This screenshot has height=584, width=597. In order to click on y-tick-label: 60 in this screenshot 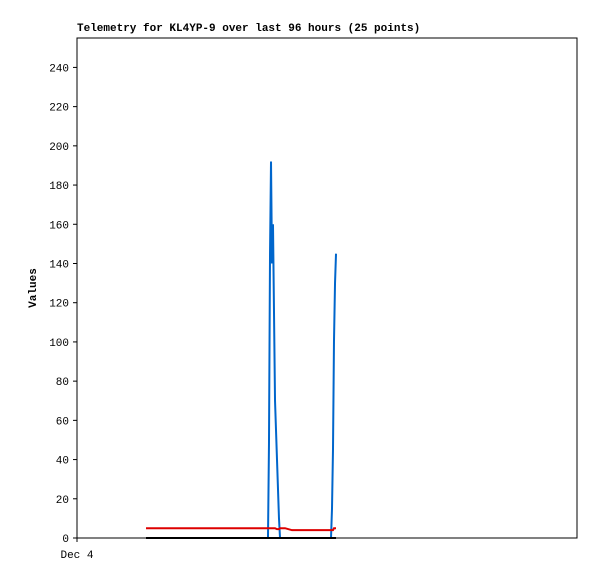, I will do `click(62, 422)`.